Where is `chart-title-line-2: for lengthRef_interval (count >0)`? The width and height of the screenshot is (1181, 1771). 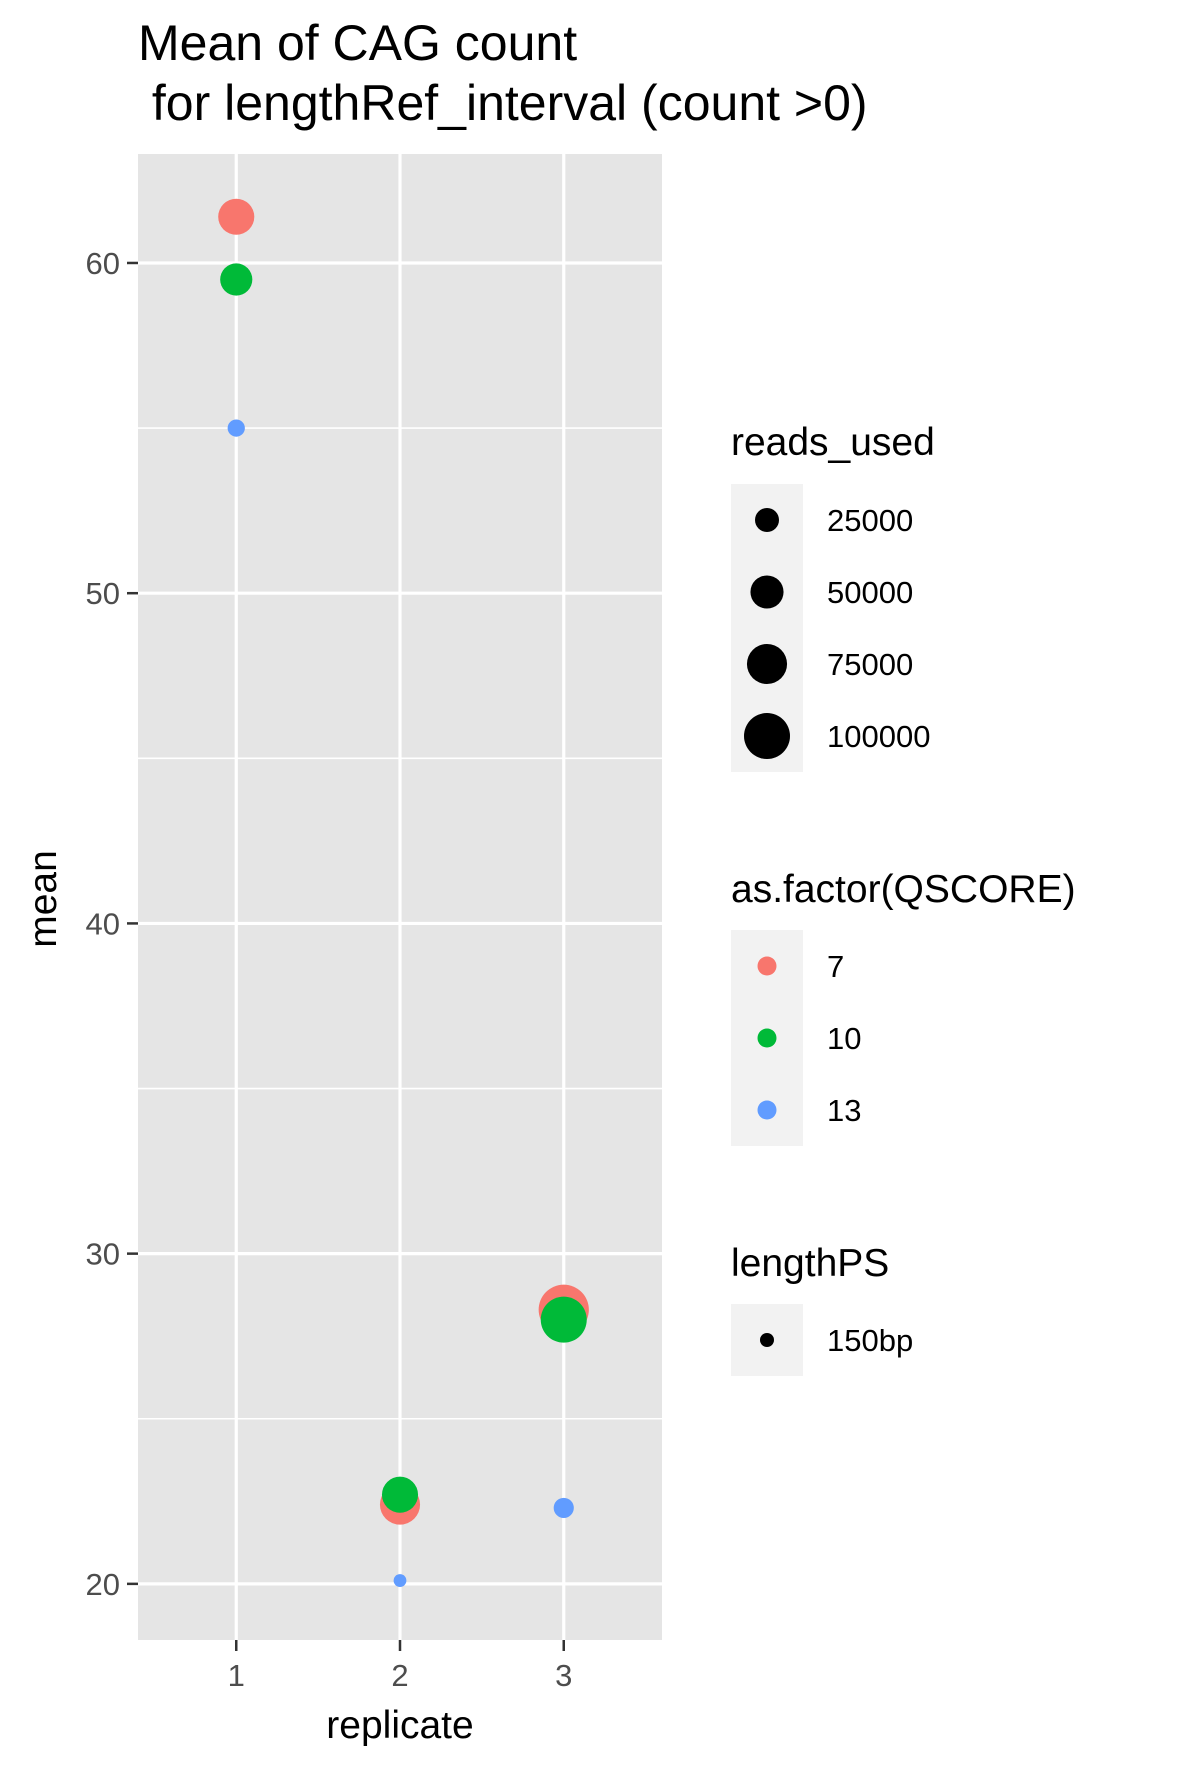 chart-title-line-2: for lengthRef_interval (count >0) is located at coordinates (503, 103).